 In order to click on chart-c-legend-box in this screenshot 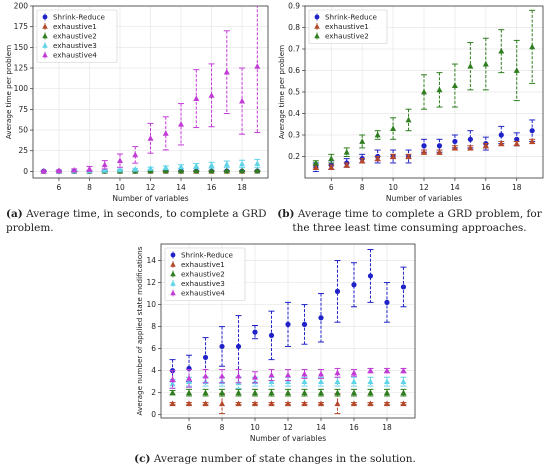, I will do `click(205, 274)`.